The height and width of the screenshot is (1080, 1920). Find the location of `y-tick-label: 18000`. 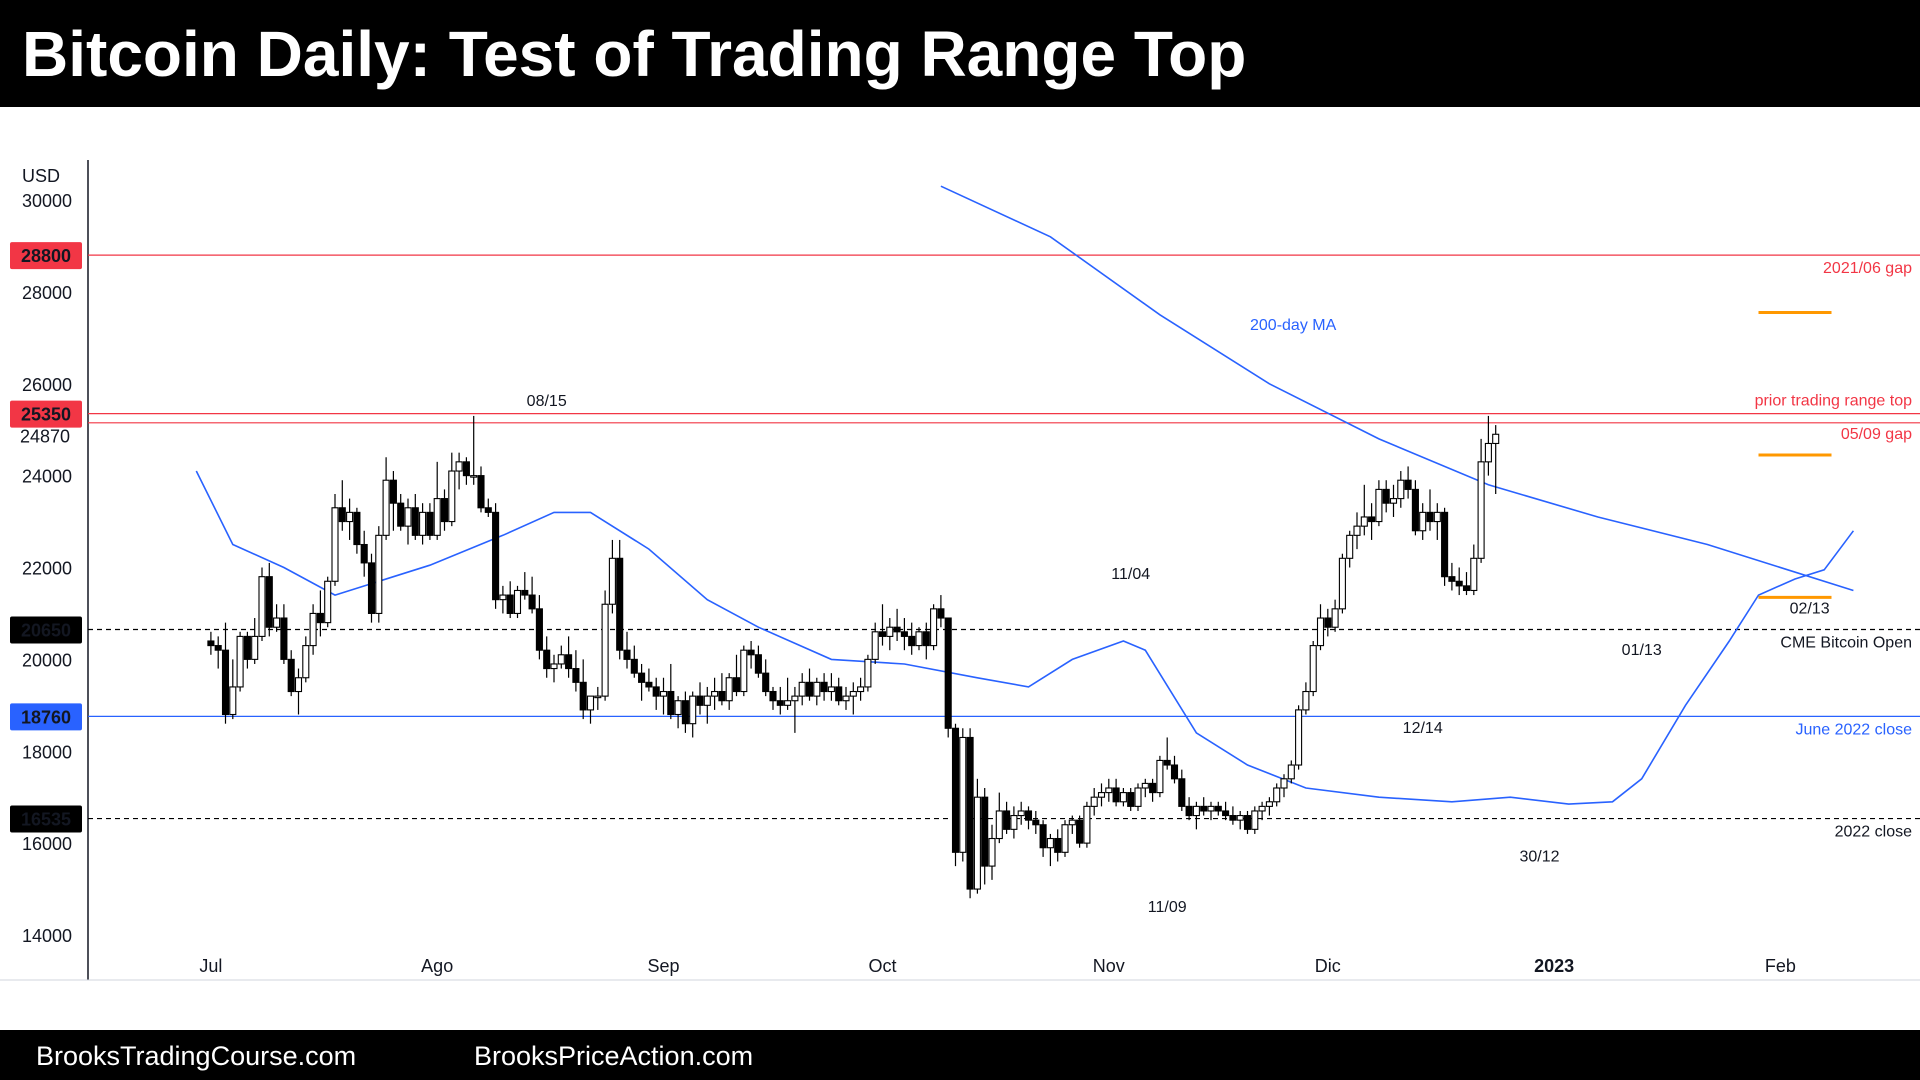

y-tick-label: 18000 is located at coordinates (47, 752).